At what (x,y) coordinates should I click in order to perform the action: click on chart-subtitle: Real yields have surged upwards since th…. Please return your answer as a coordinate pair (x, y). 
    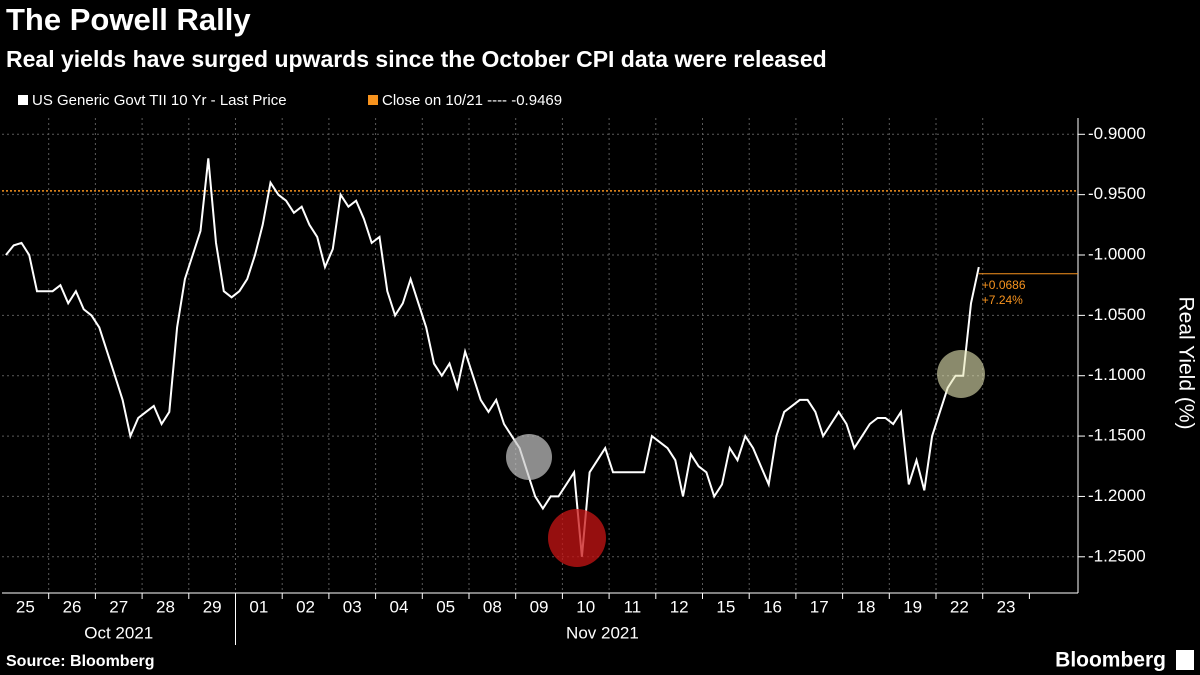
    Looking at the image, I should click on (416, 59).